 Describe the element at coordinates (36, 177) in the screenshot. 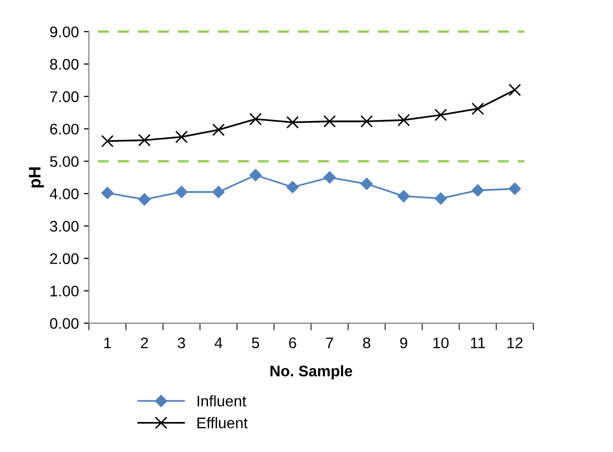

I see `y-axis-title: pH` at that location.